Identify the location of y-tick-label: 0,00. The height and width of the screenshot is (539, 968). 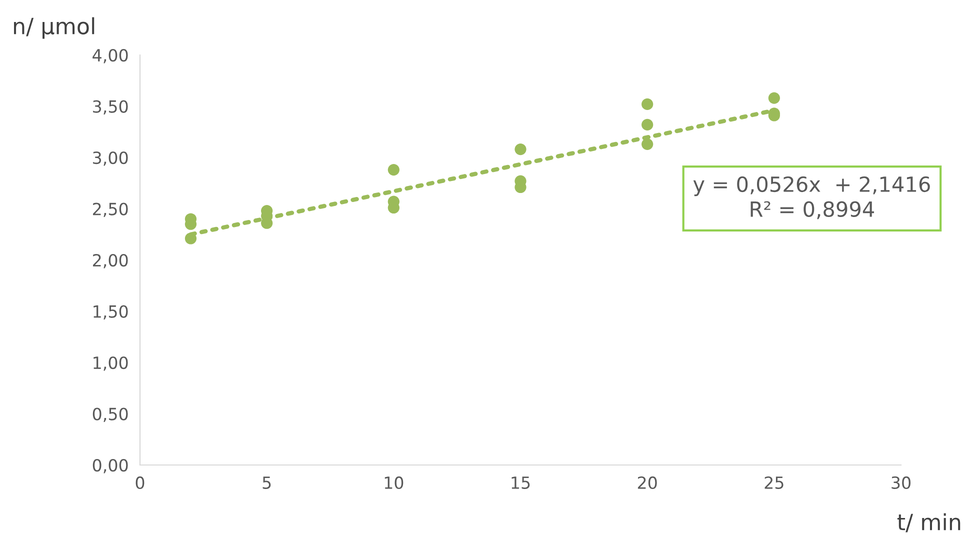
(110, 466).